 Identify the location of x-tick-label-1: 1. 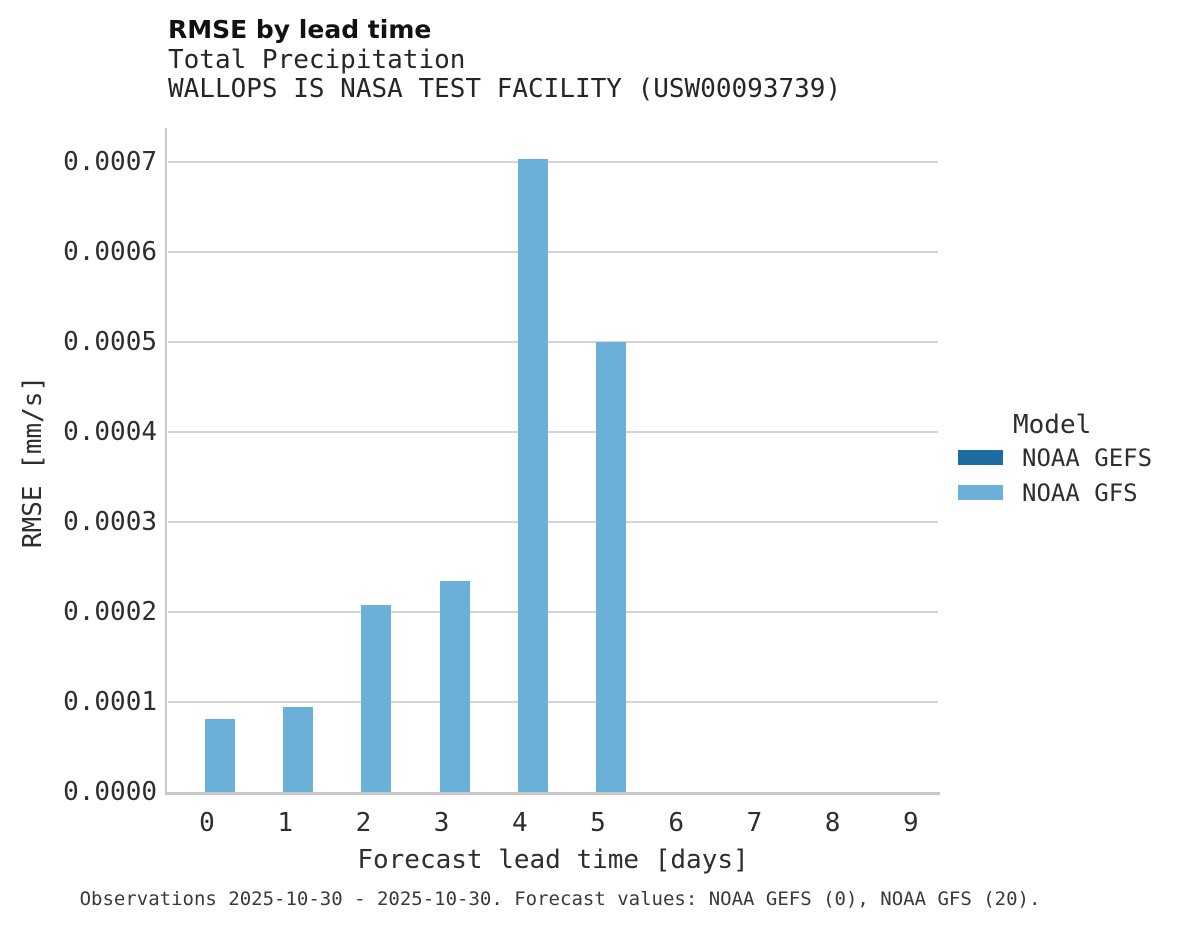
(285, 823).